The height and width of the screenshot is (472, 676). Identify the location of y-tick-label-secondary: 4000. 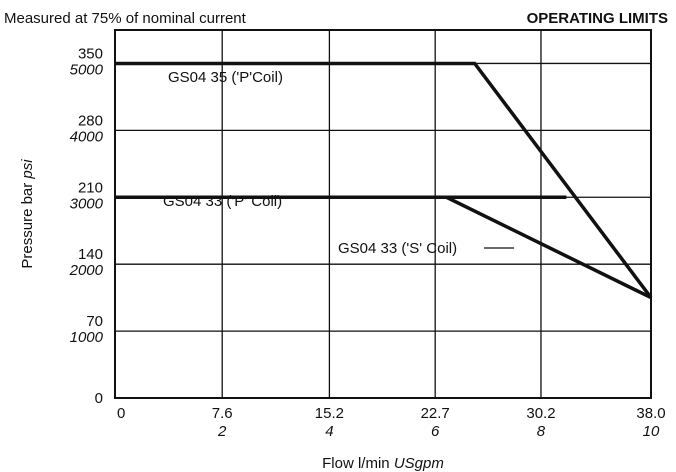
(87, 136).